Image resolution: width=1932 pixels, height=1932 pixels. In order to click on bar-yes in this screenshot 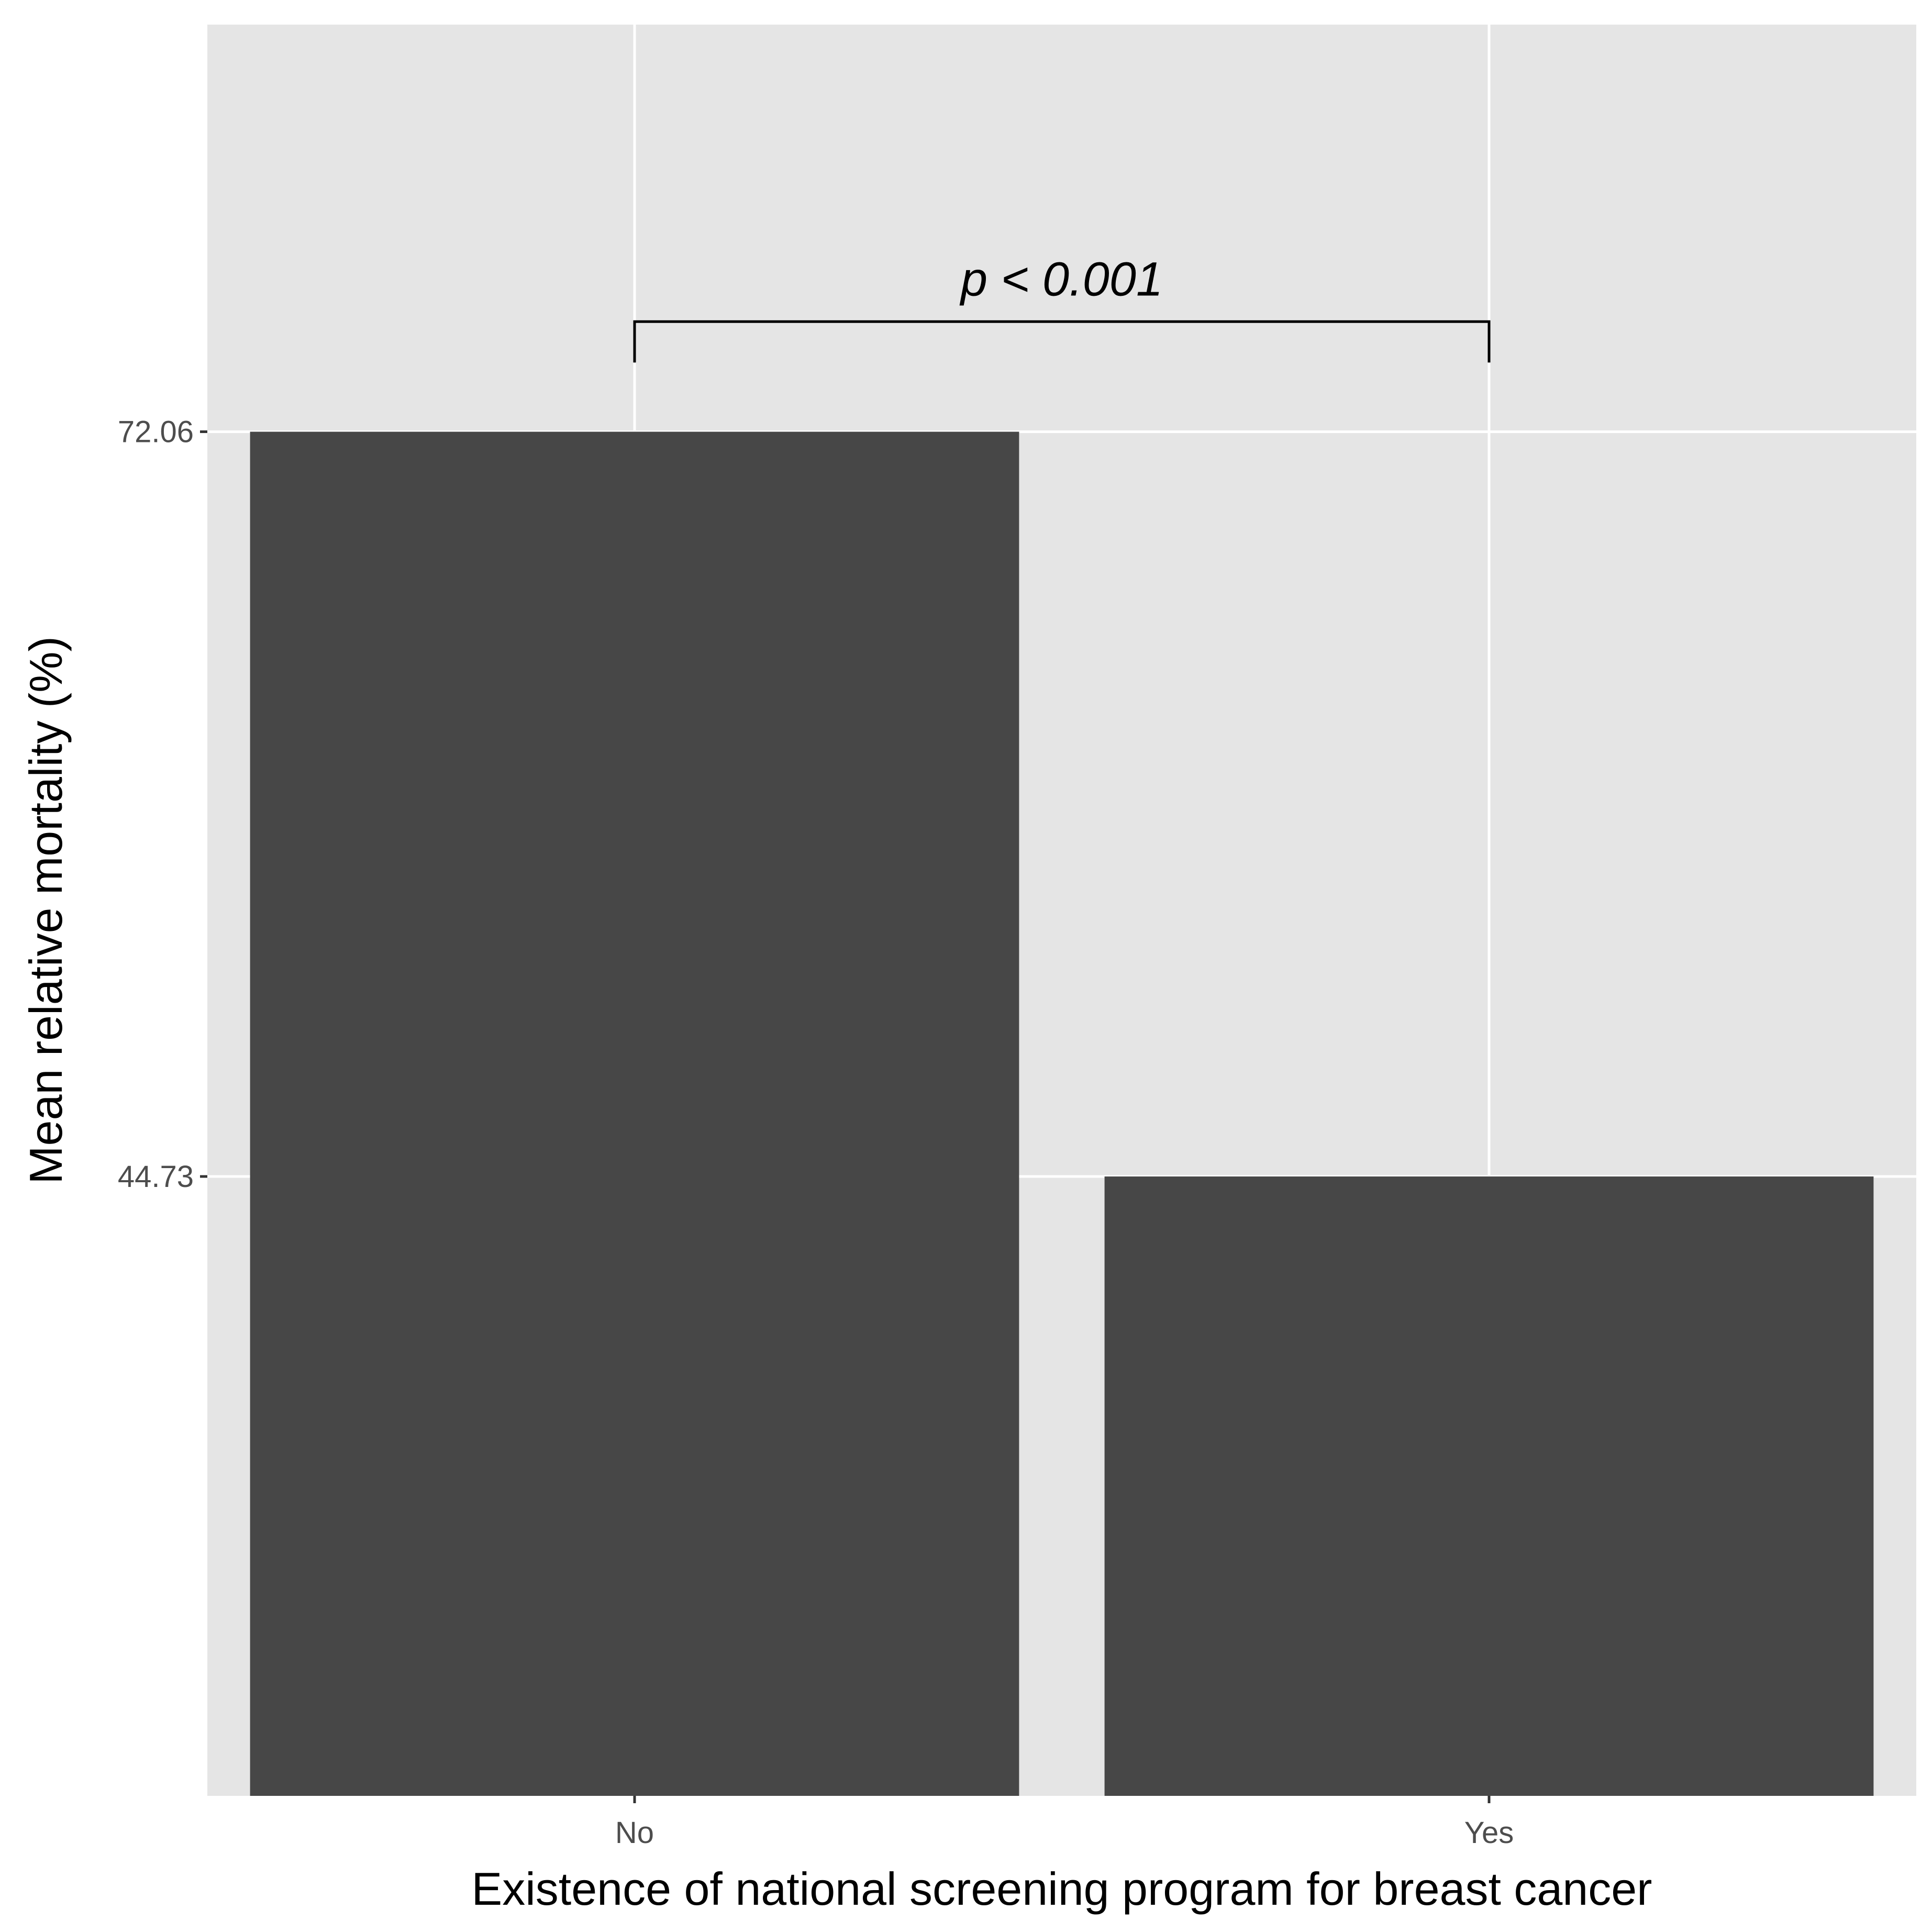, I will do `click(1489, 1486)`.